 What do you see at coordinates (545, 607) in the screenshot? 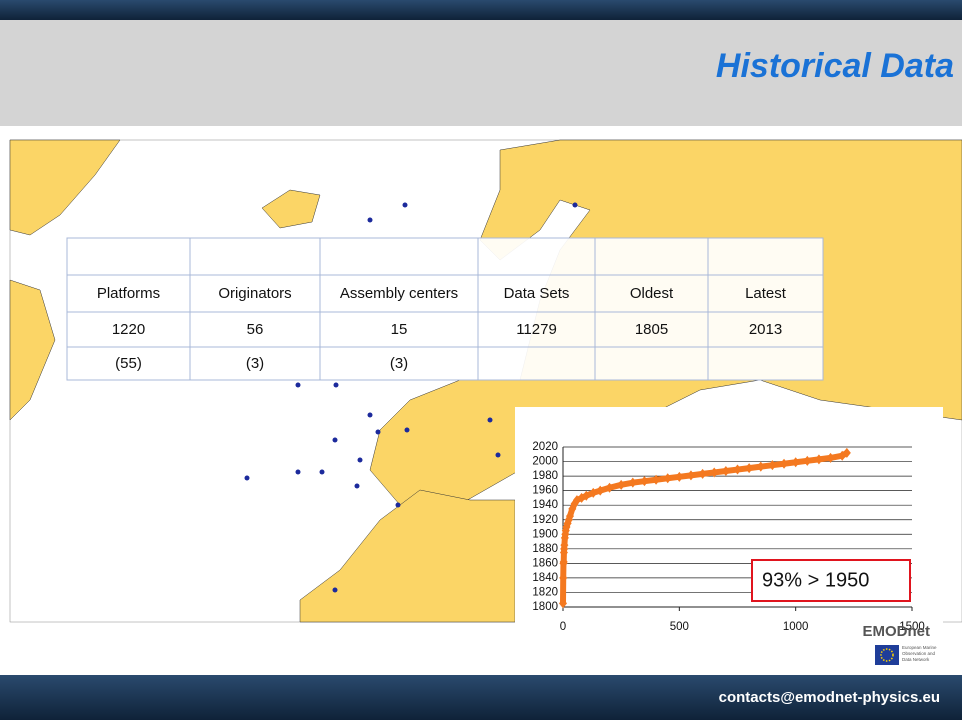
I see `y-tick-label: 1800` at bounding box center [545, 607].